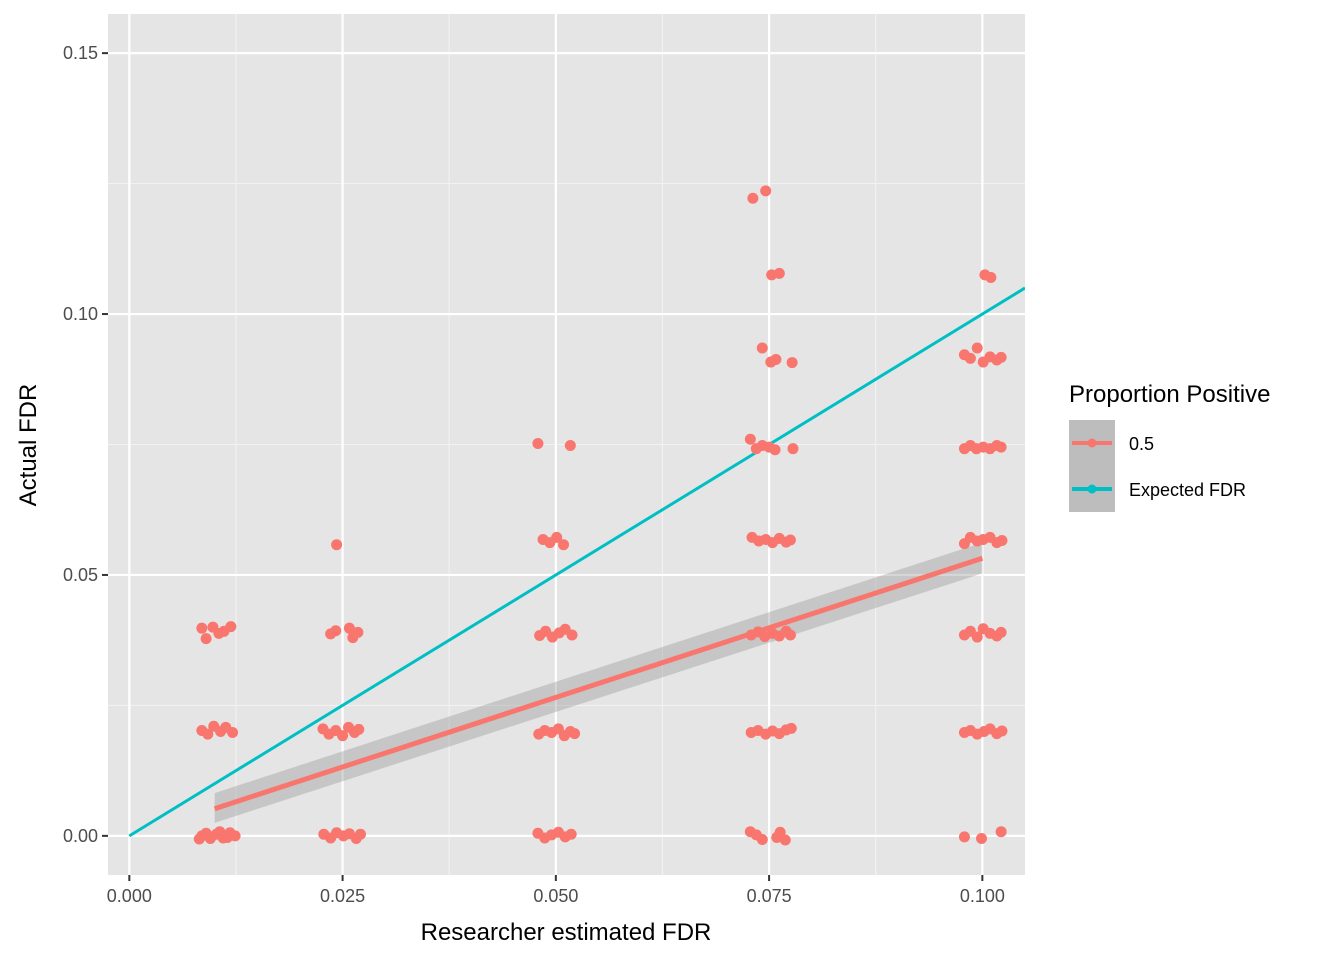  Describe the element at coordinates (1141, 444) in the screenshot. I see `legend-label-series-0-5: 0.5` at that location.